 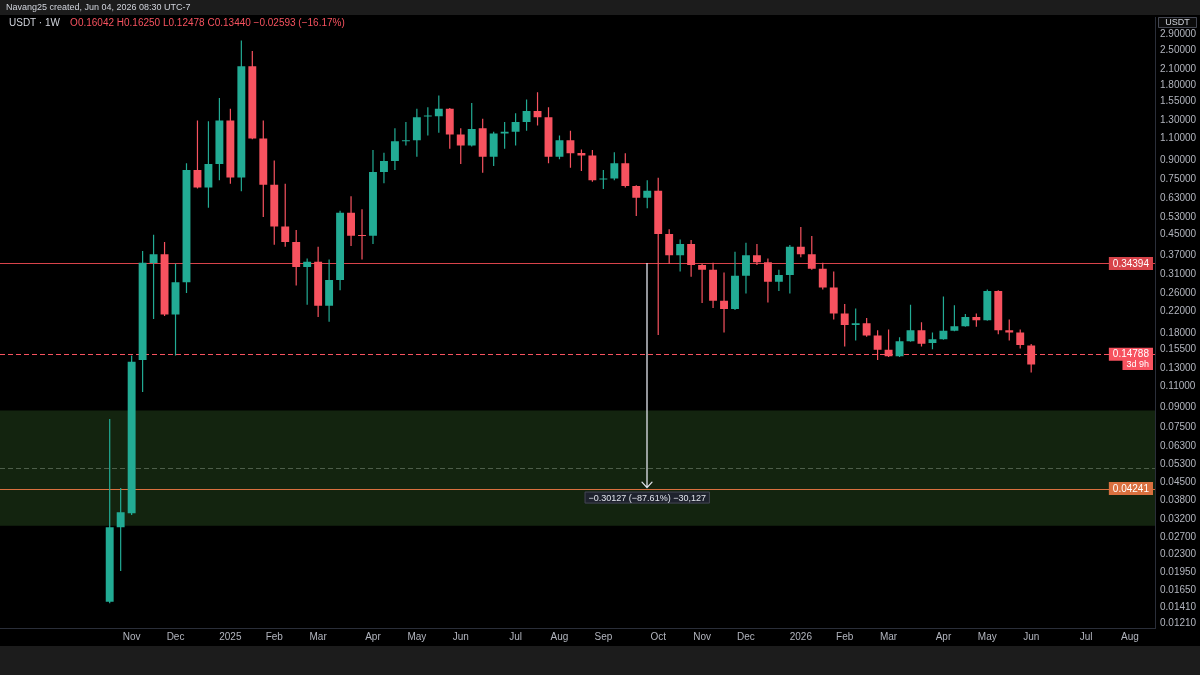 I want to click on y-tick-label: 0.03800, so click(x=1178, y=500).